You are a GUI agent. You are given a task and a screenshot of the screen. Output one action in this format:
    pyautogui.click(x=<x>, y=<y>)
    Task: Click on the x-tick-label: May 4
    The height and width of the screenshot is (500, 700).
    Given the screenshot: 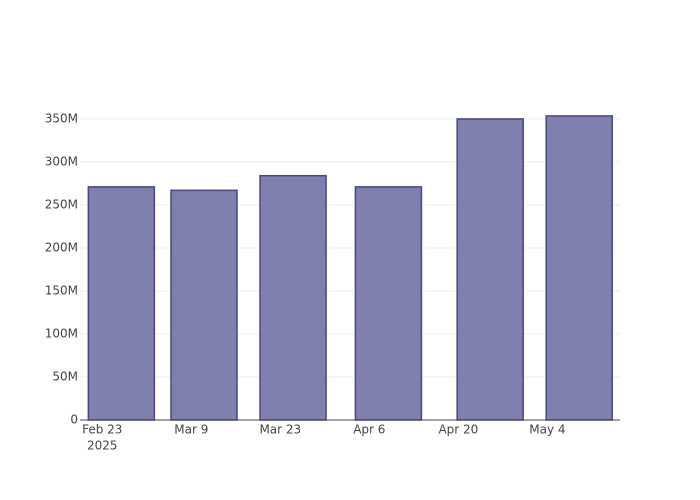 What is the action you would take?
    pyautogui.click(x=547, y=430)
    